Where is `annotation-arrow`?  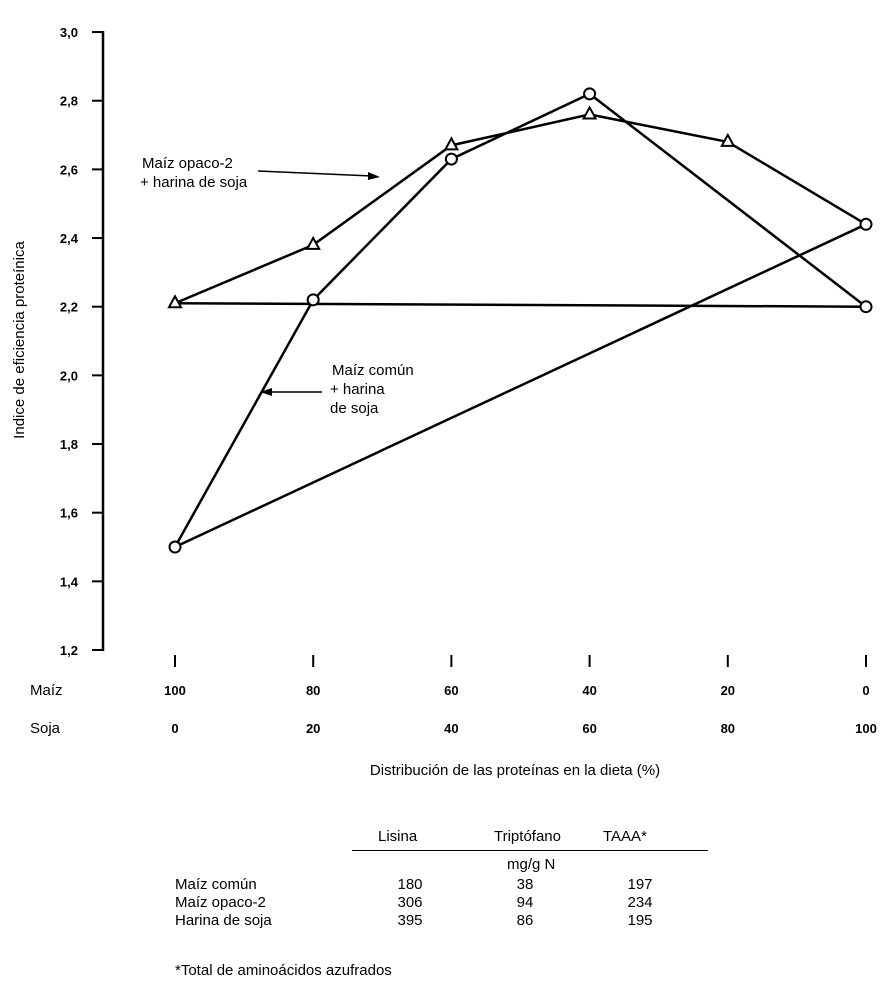
annotation-arrow is located at coordinates (315, 173).